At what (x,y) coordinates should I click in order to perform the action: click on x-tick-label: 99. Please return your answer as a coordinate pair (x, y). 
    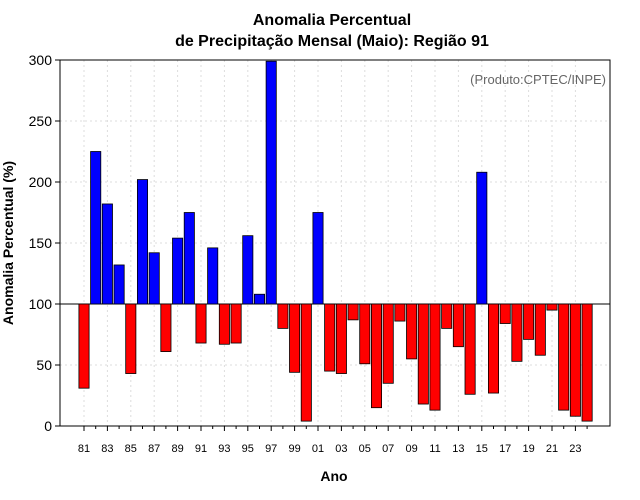
    Looking at the image, I should click on (294, 449).